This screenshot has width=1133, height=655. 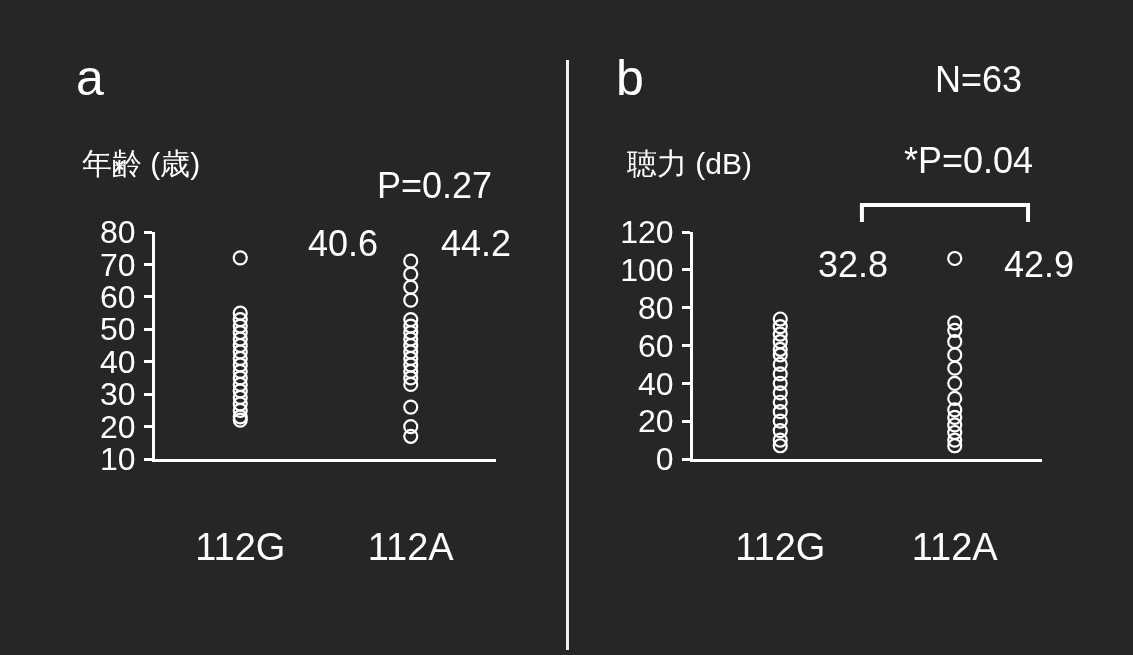 What do you see at coordinates (656, 307) in the screenshot?
I see `y-tick-label: 80` at bounding box center [656, 307].